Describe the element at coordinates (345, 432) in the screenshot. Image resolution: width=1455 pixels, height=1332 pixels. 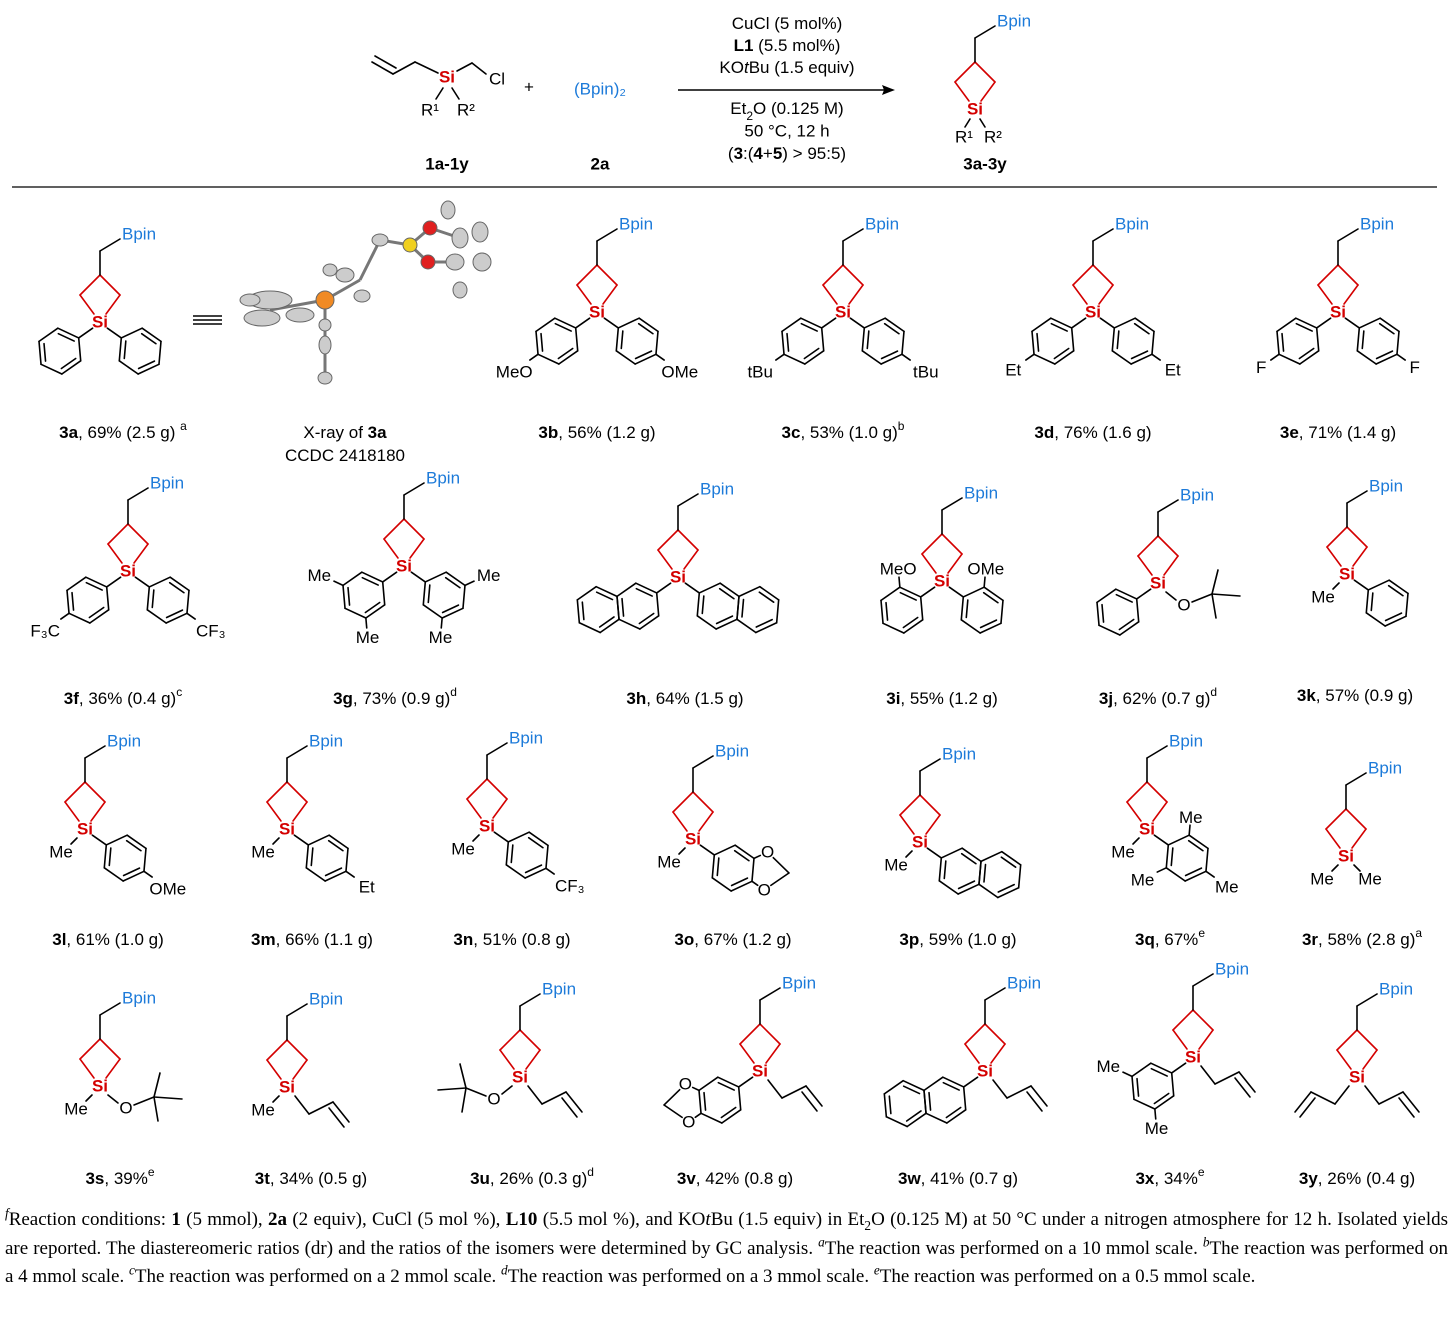
I see `xray-caption: X-ray of 3a` at that location.